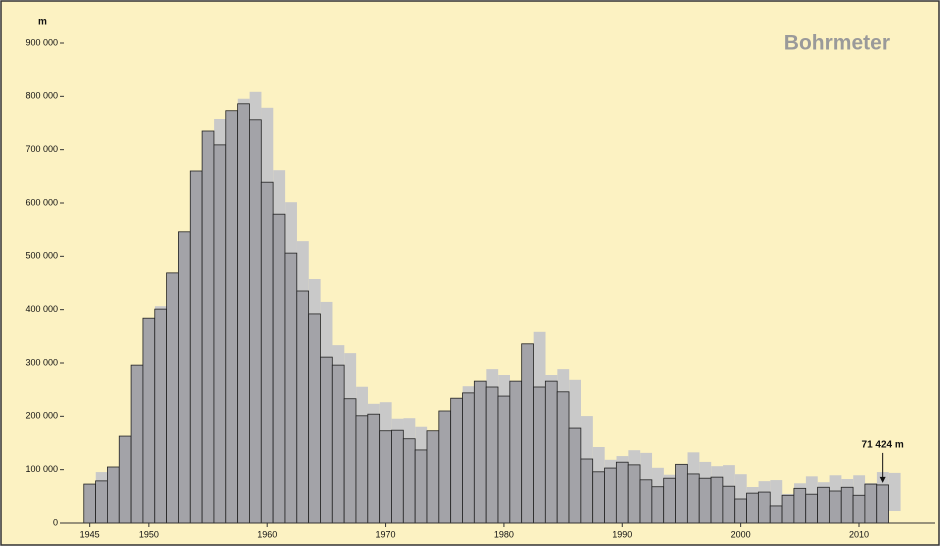  I want to click on x-tick-label: 1950, so click(149, 534).